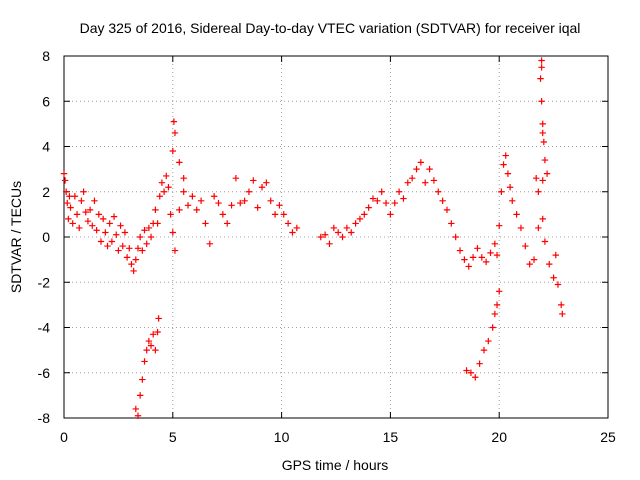 The height and width of the screenshot is (480, 640). Describe the element at coordinates (499, 437) in the screenshot. I see `x-tick-label: 20` at that location.